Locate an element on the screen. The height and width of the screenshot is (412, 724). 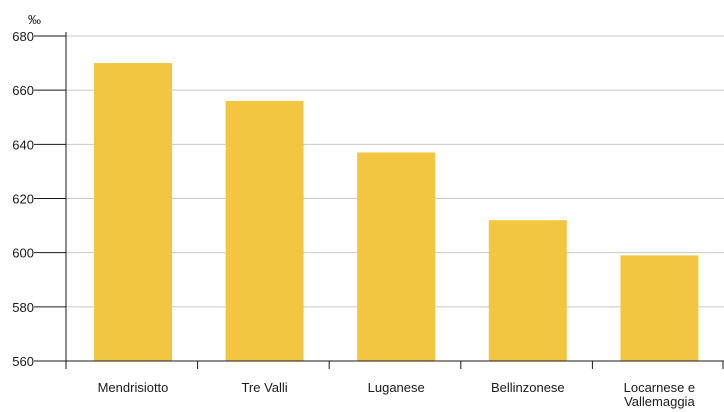
x-category-label: Tre Valli is located at coordinates (264, 387).